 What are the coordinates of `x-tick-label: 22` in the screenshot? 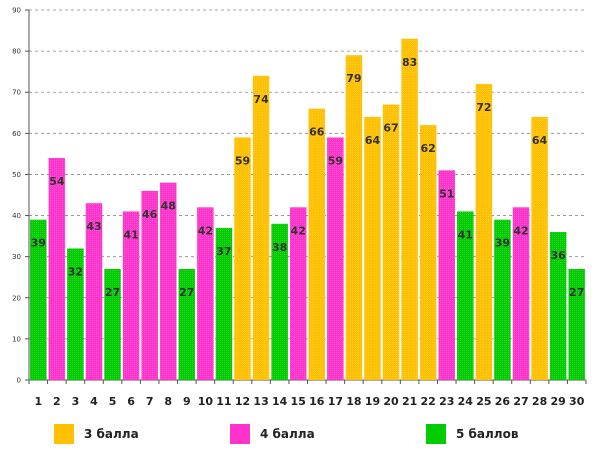 It's located at (428, 401).